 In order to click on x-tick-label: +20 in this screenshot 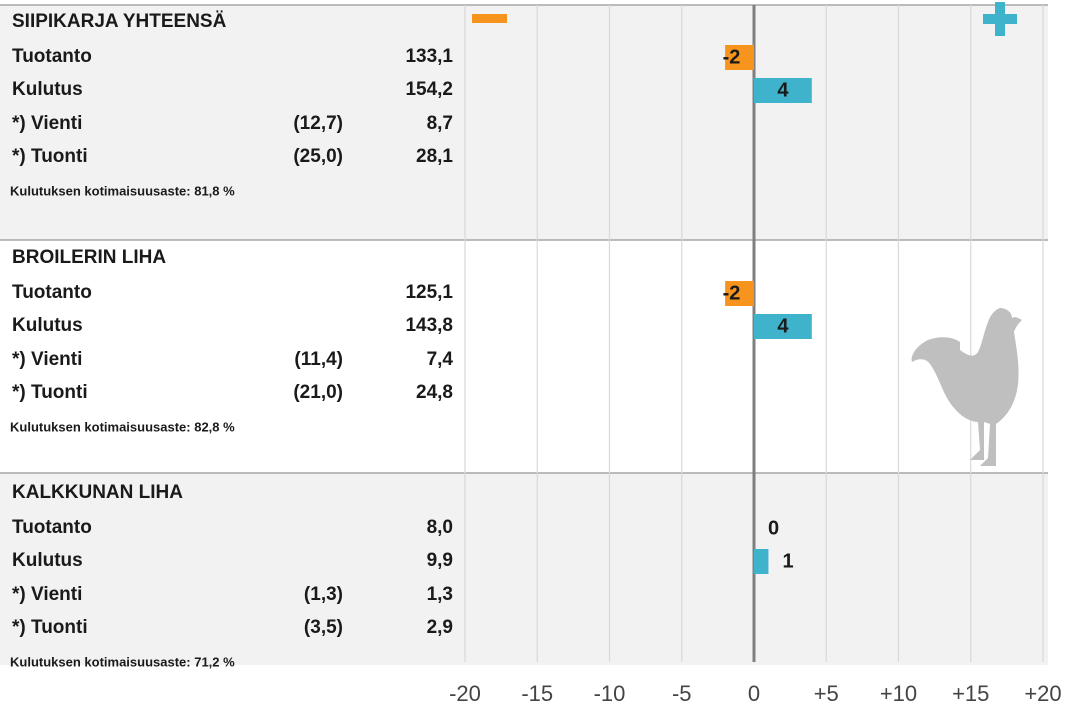, I will do `click(1042, 693)`.